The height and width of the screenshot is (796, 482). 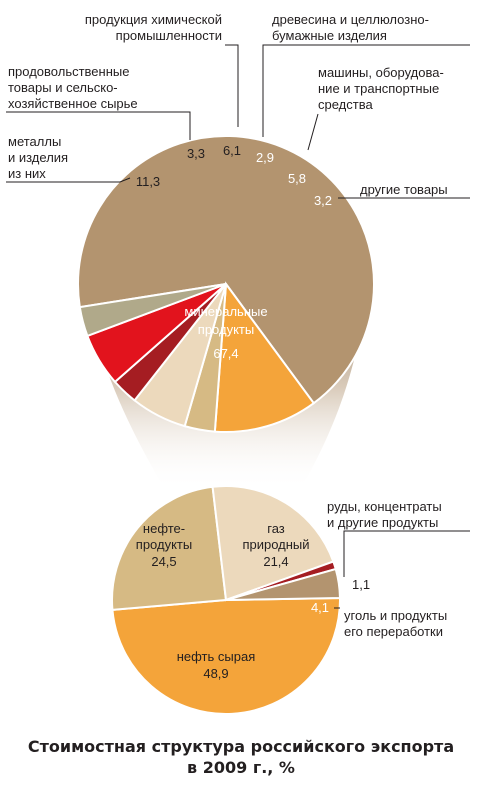 I want to click on label-wood-l1: древесина и целлюлозно-, so click(x=350, y=19).